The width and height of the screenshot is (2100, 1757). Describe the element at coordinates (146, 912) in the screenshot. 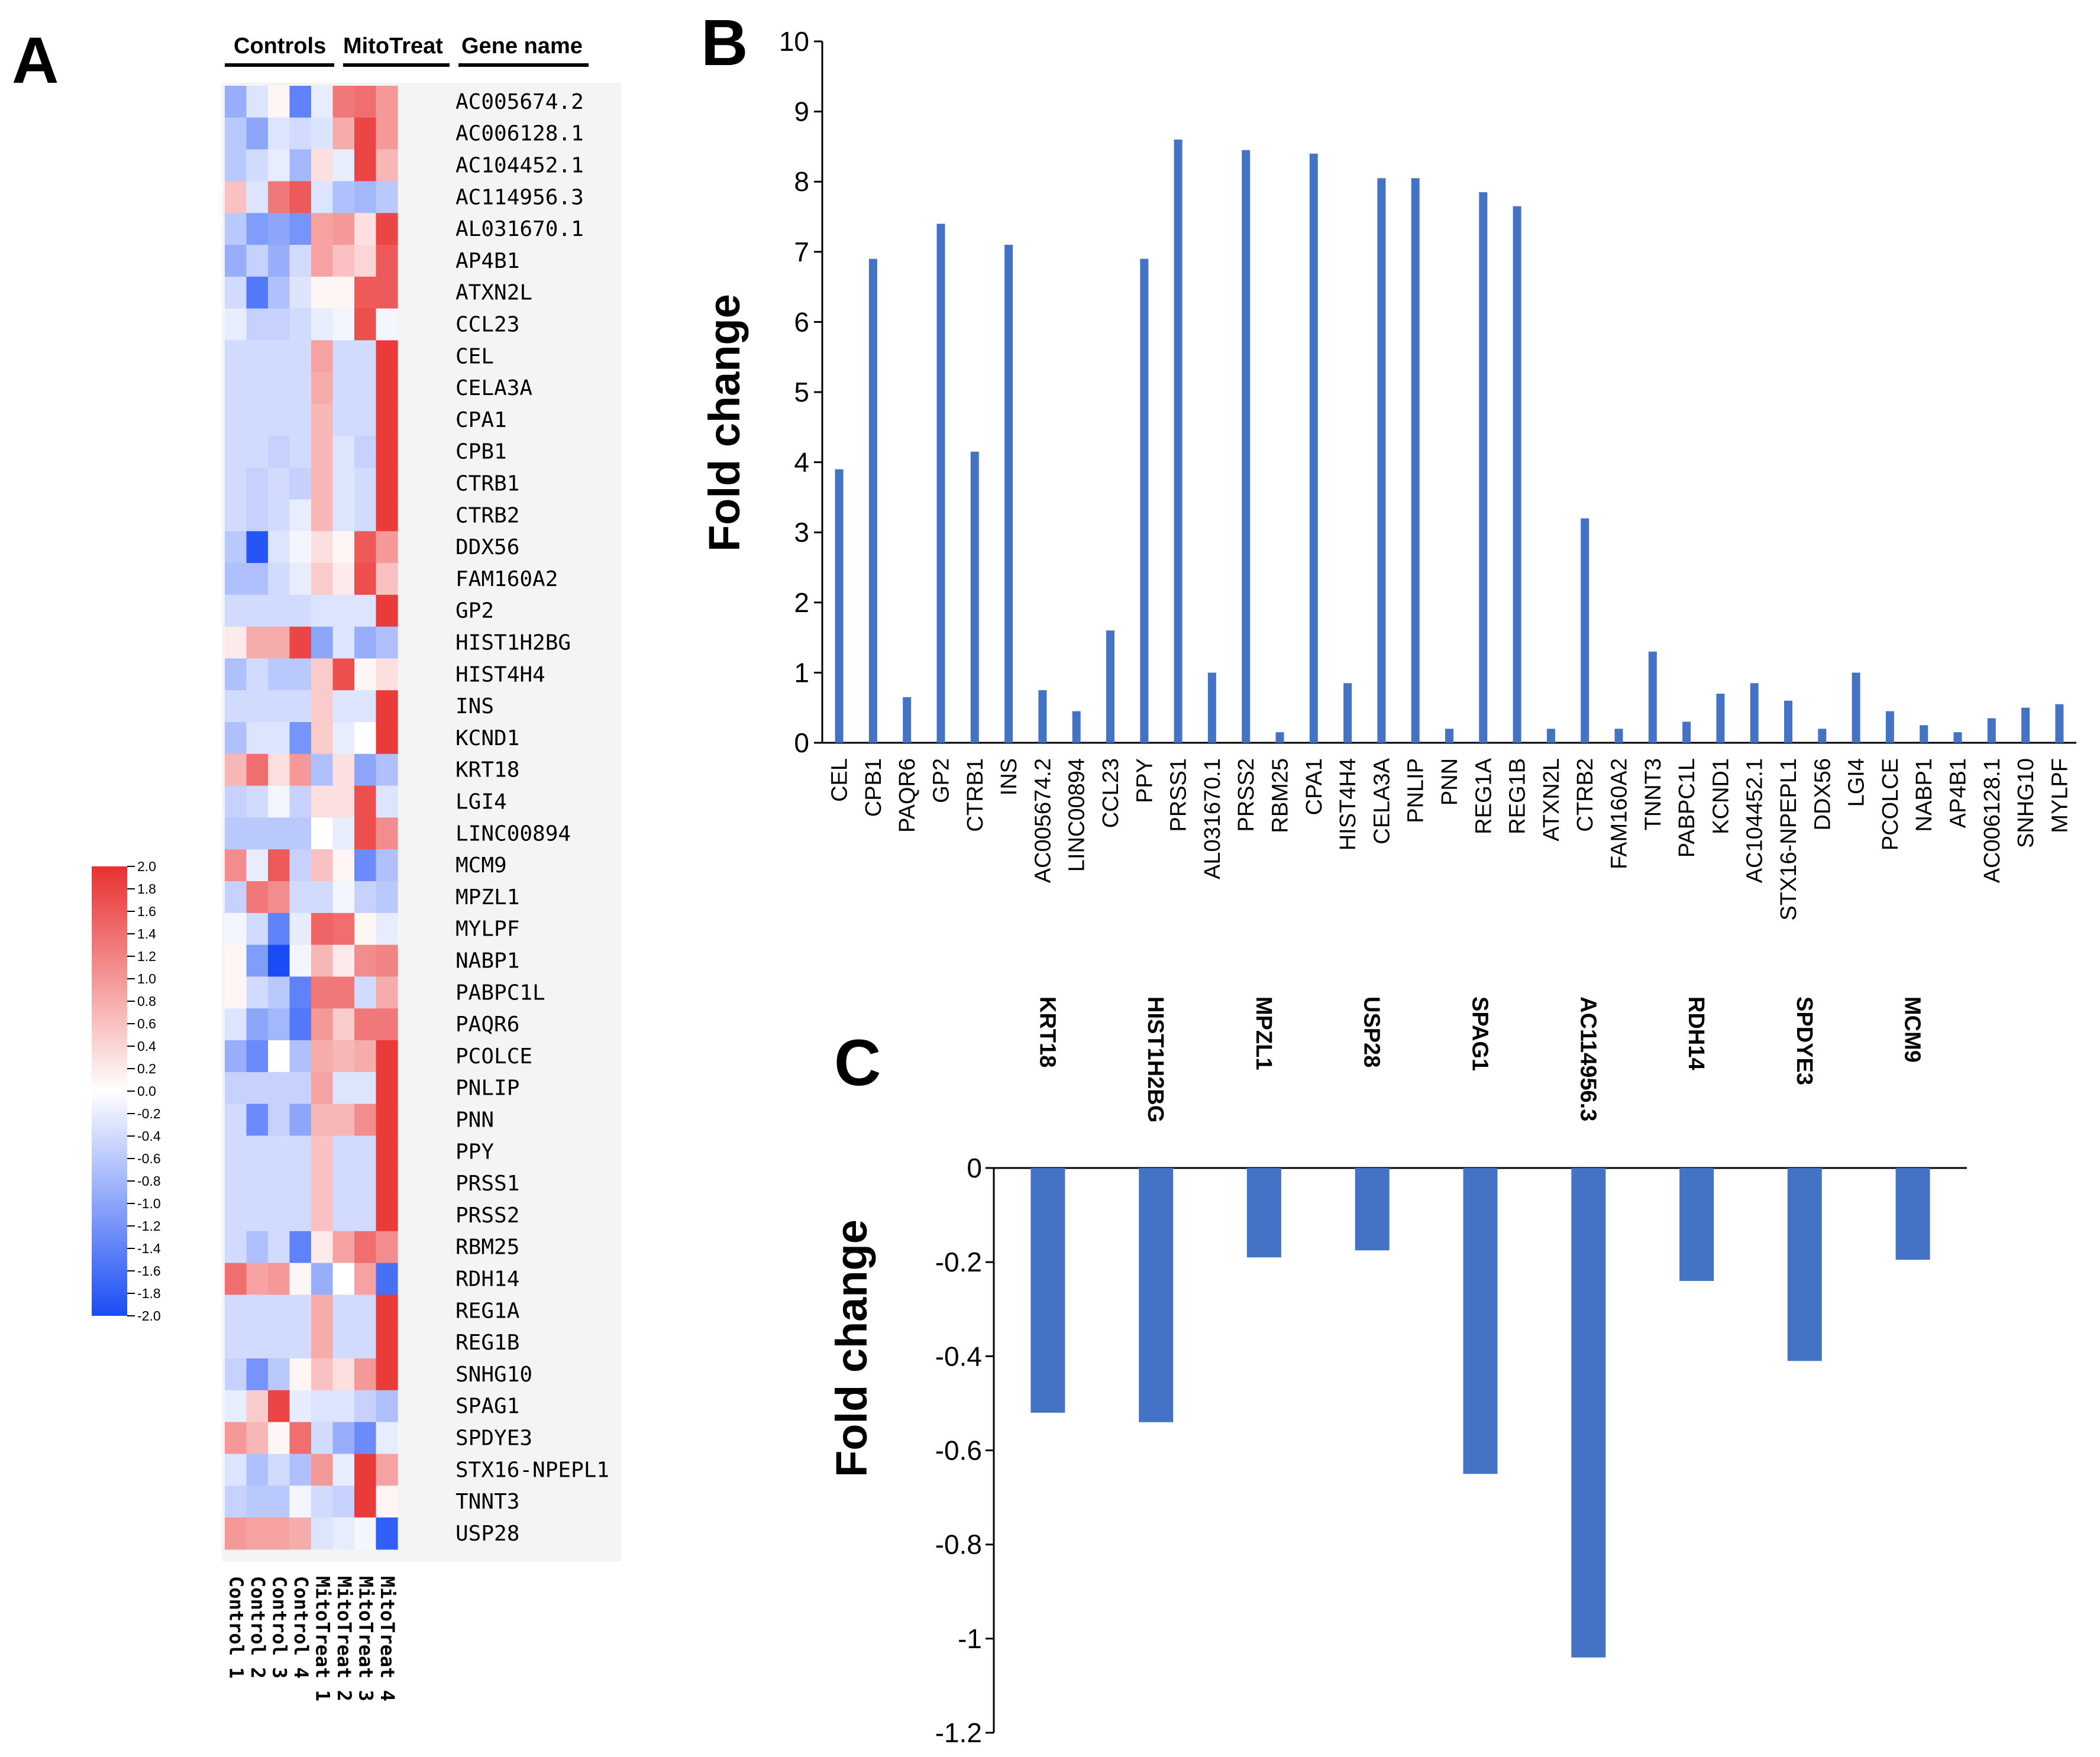

I see `colorbar-tick-label: 1.6` at that location.